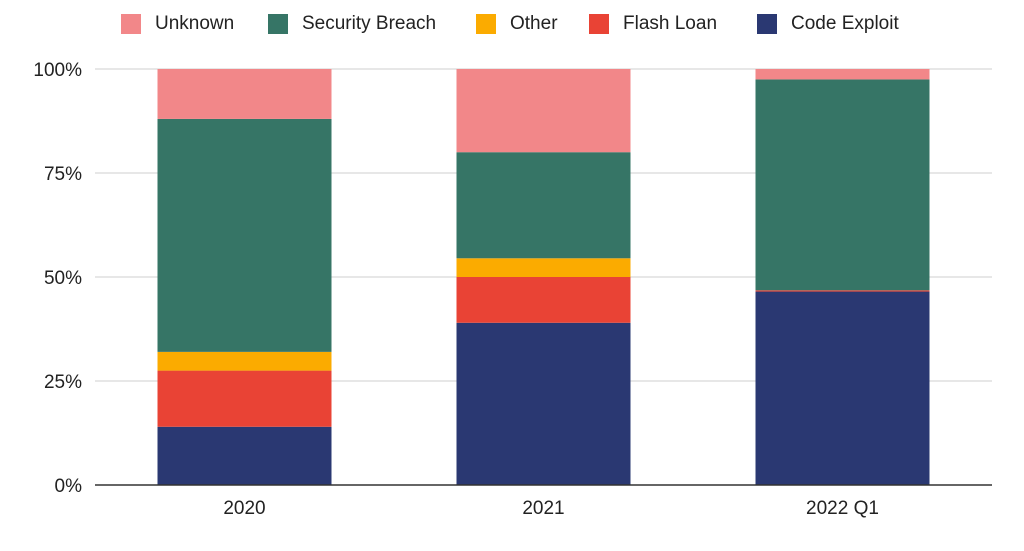 This screenshot has height=551, width=1024. I want to click on legend-label: Code Exploit, so click(845, 23).